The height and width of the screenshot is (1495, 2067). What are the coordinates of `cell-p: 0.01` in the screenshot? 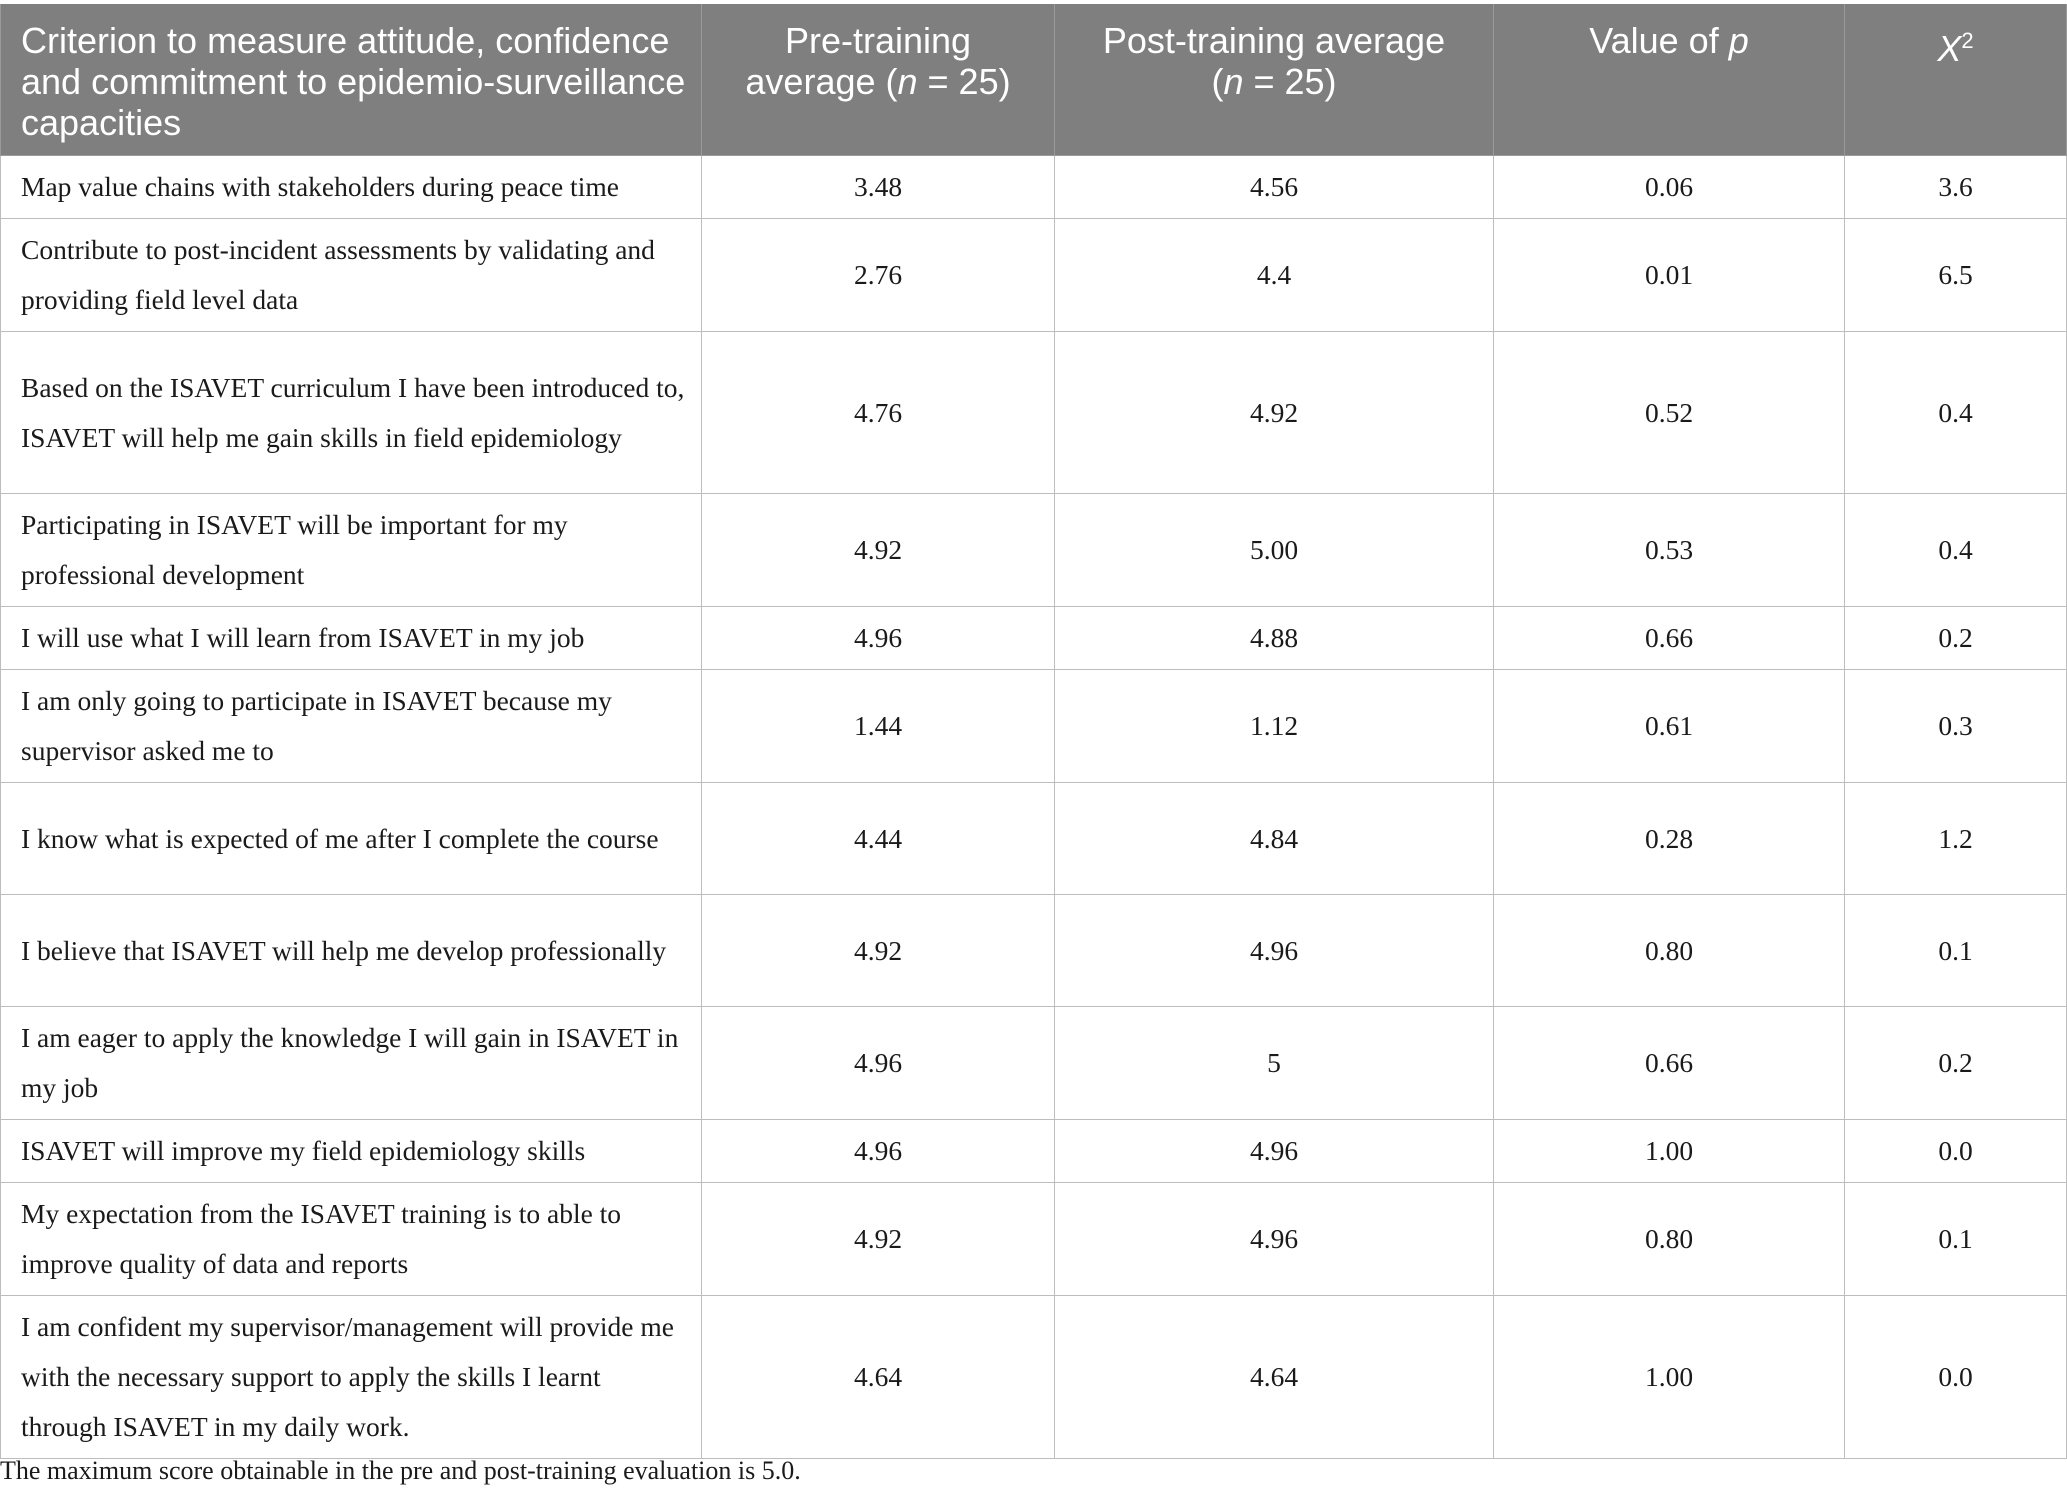 It's located at (1669, 275).